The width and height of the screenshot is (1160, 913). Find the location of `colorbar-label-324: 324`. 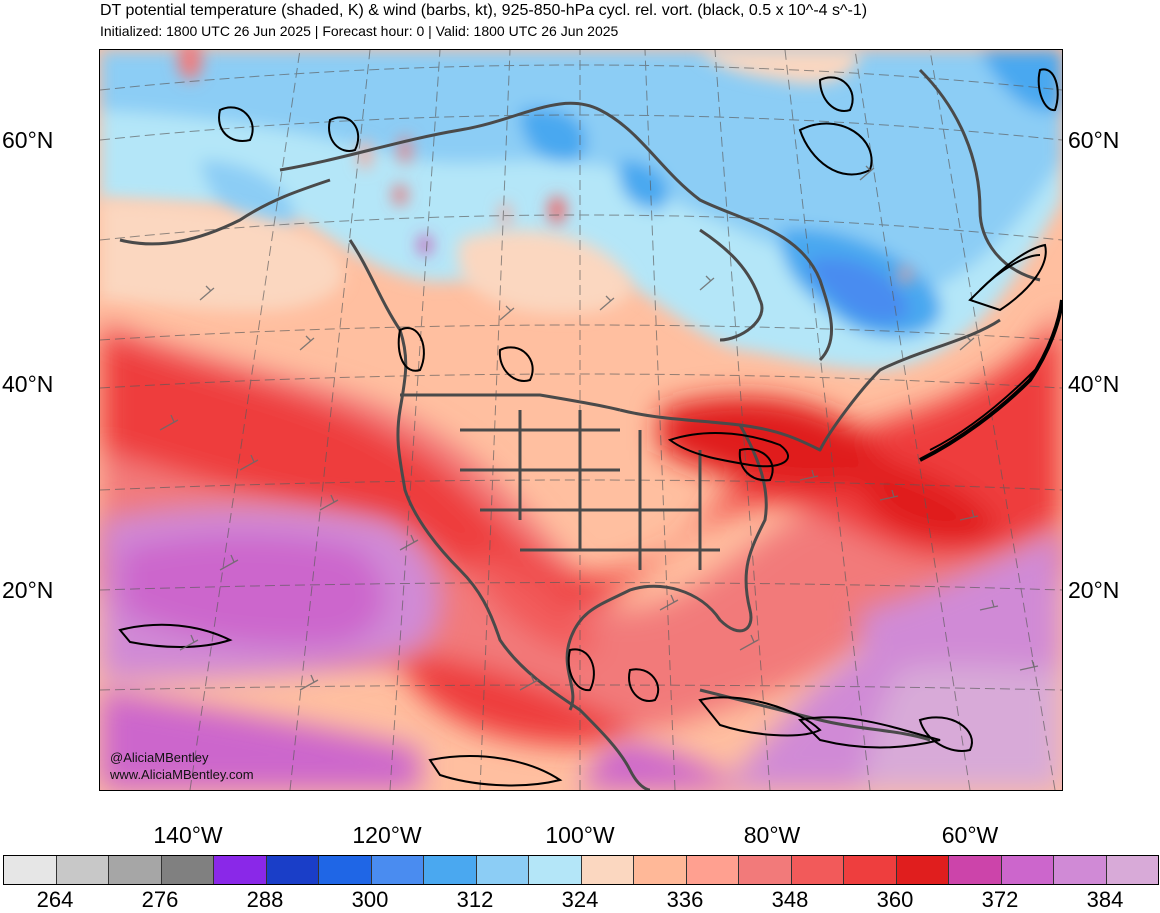

colorbar-label-324: 324 is located at coordinates (580, 899).